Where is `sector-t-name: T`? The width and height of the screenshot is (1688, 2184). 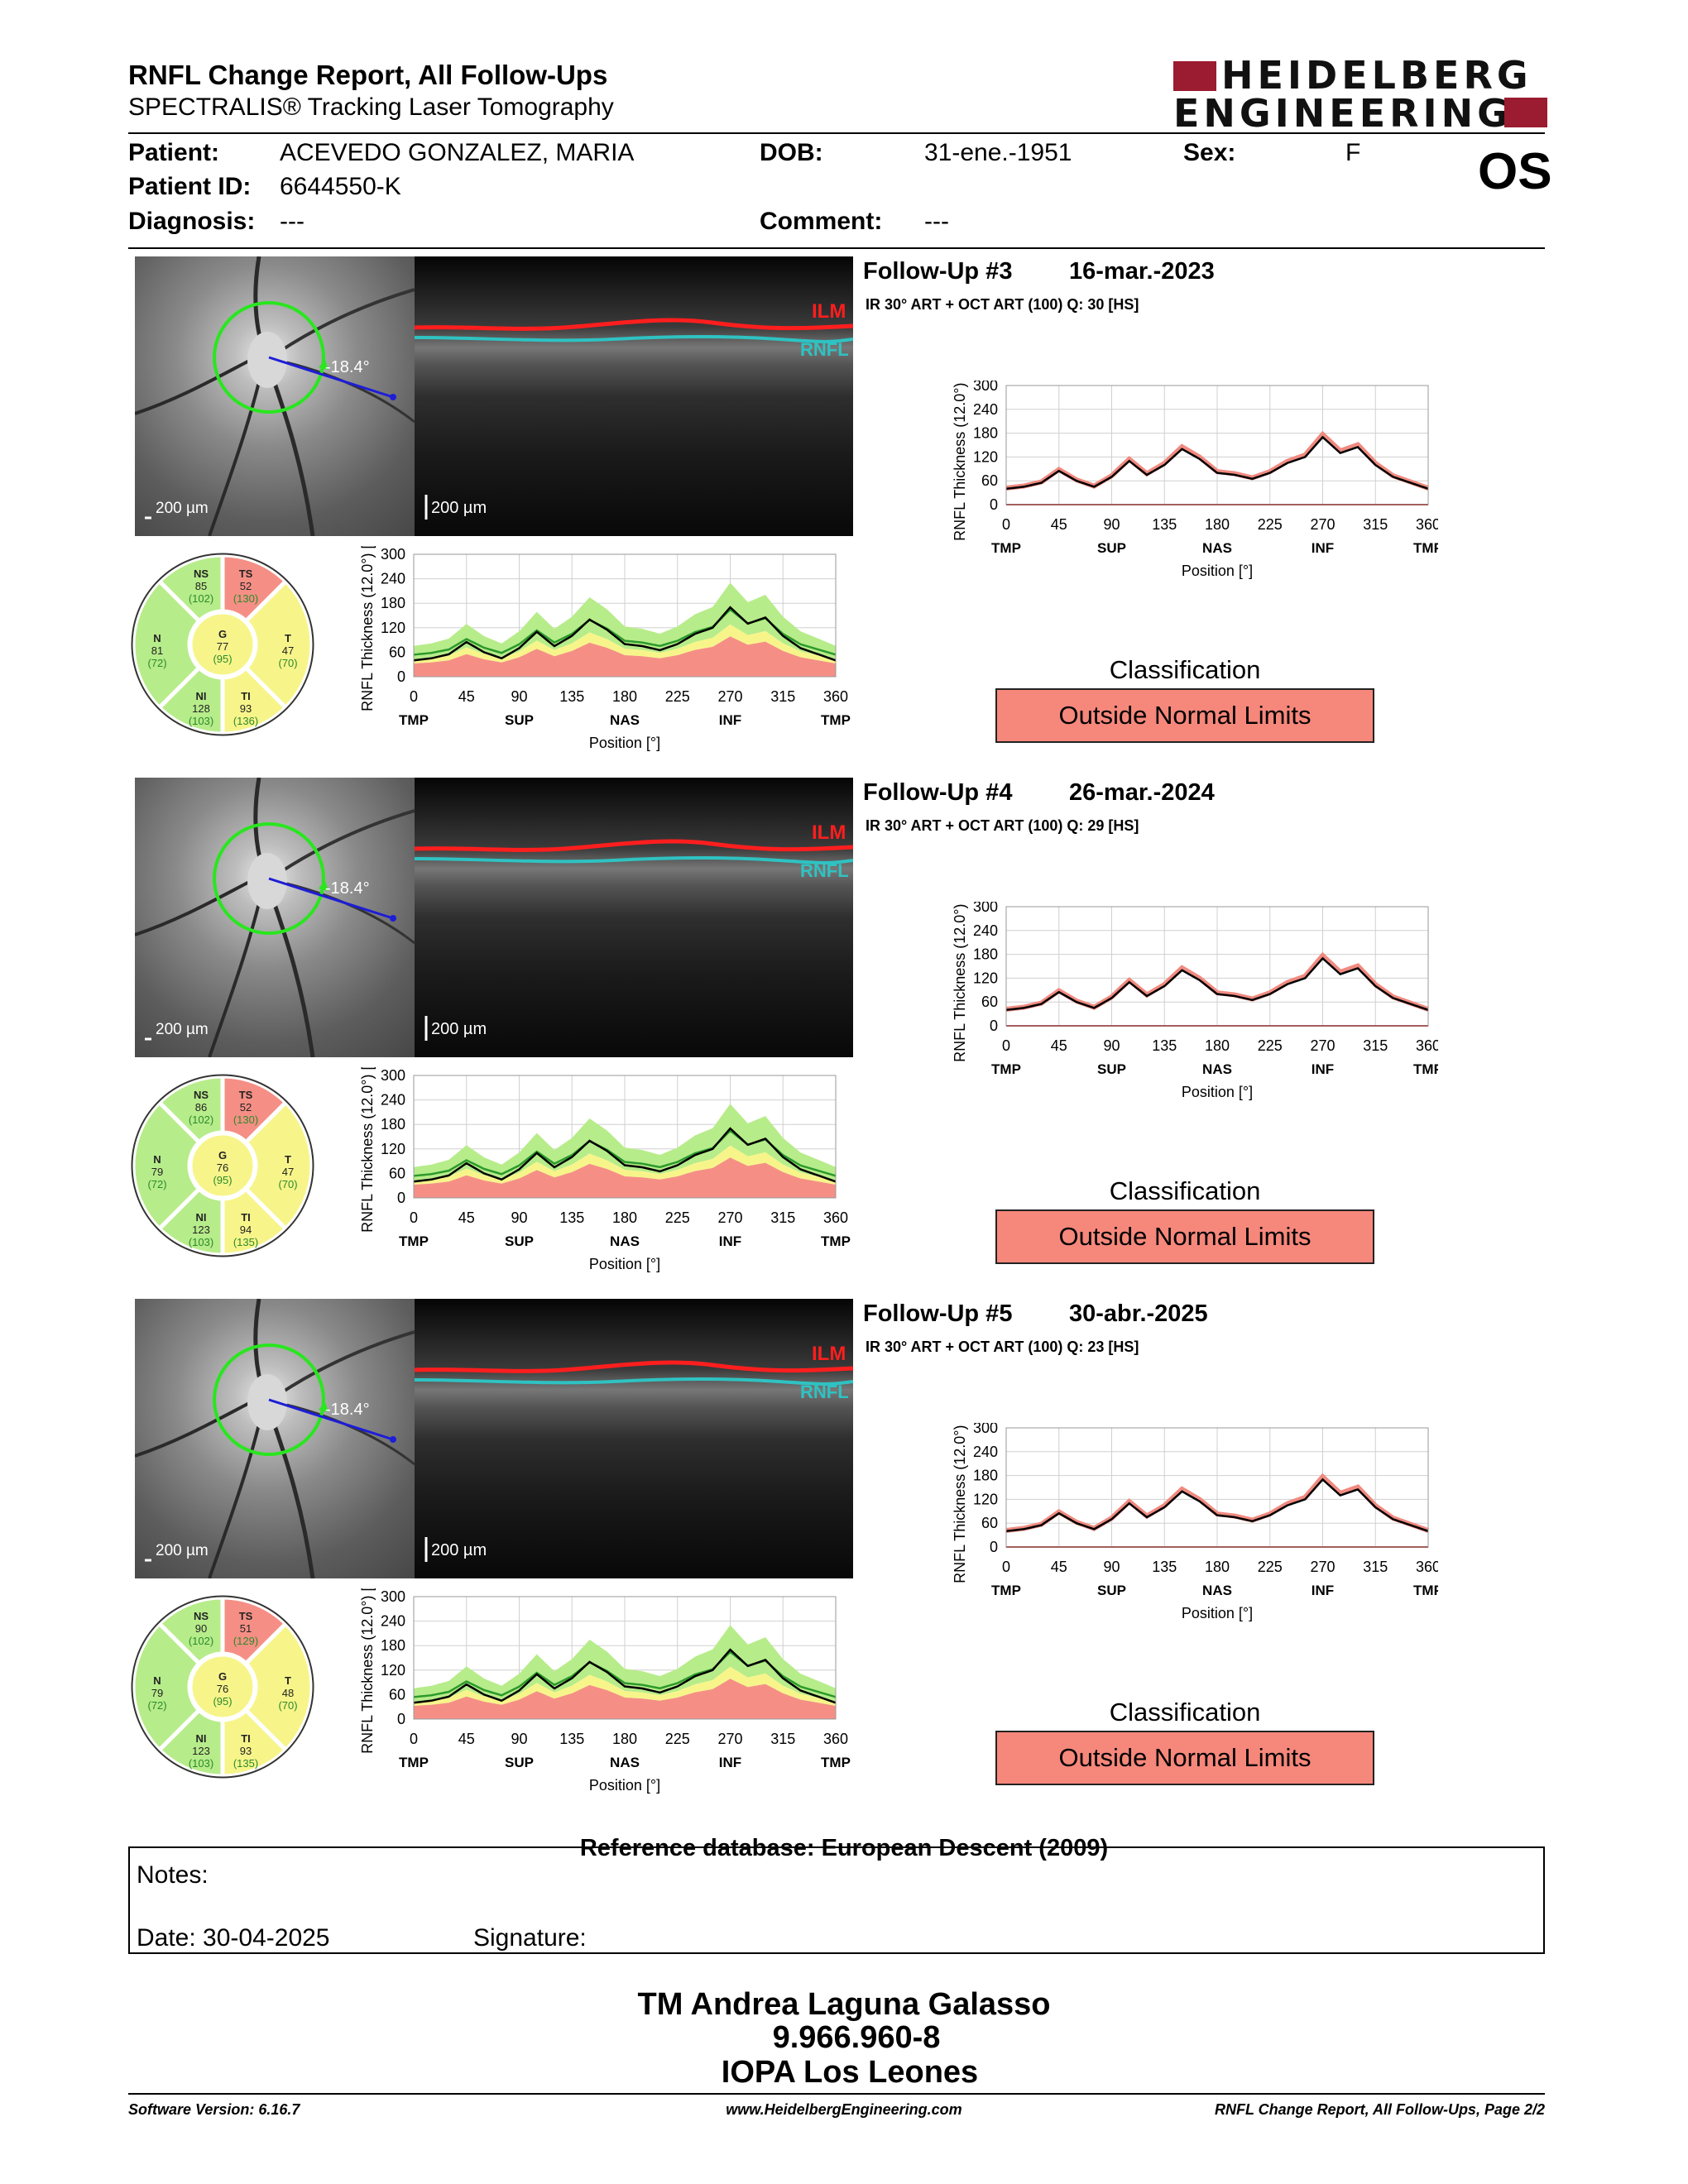
sector-t-name: T is located at coordinates (288, 1159).